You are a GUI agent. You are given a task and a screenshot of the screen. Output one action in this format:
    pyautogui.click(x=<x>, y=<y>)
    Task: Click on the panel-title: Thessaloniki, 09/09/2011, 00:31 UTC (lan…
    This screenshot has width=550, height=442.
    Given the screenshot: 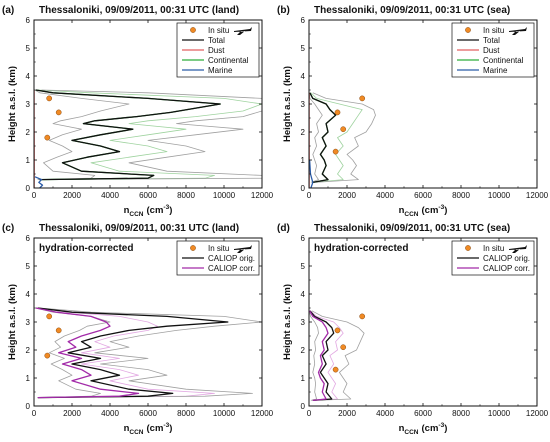 What is the action you would take?
    pyautogui.click(x=139, y=228)
    